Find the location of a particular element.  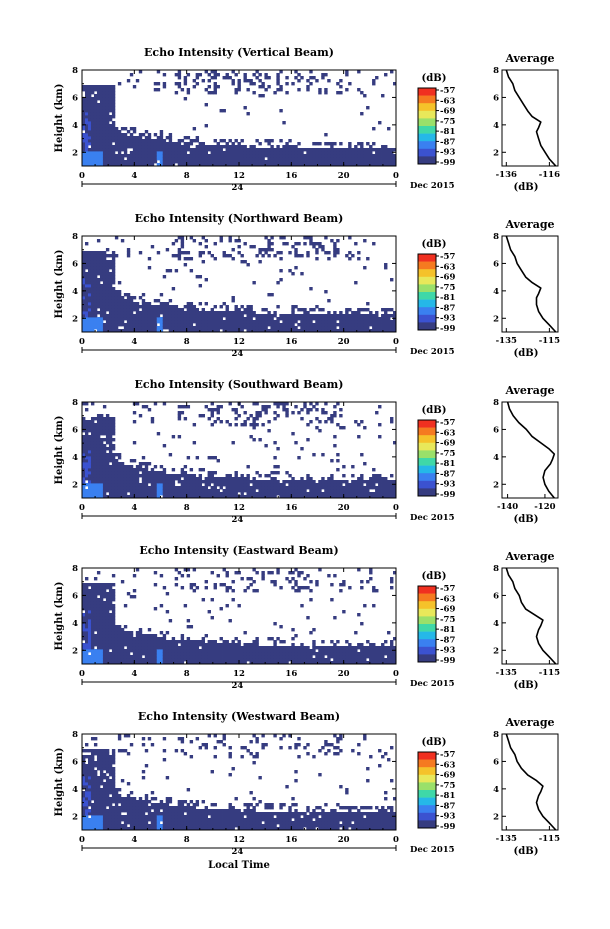

y-tick-label: 2 is located at coordinates (75, 319).